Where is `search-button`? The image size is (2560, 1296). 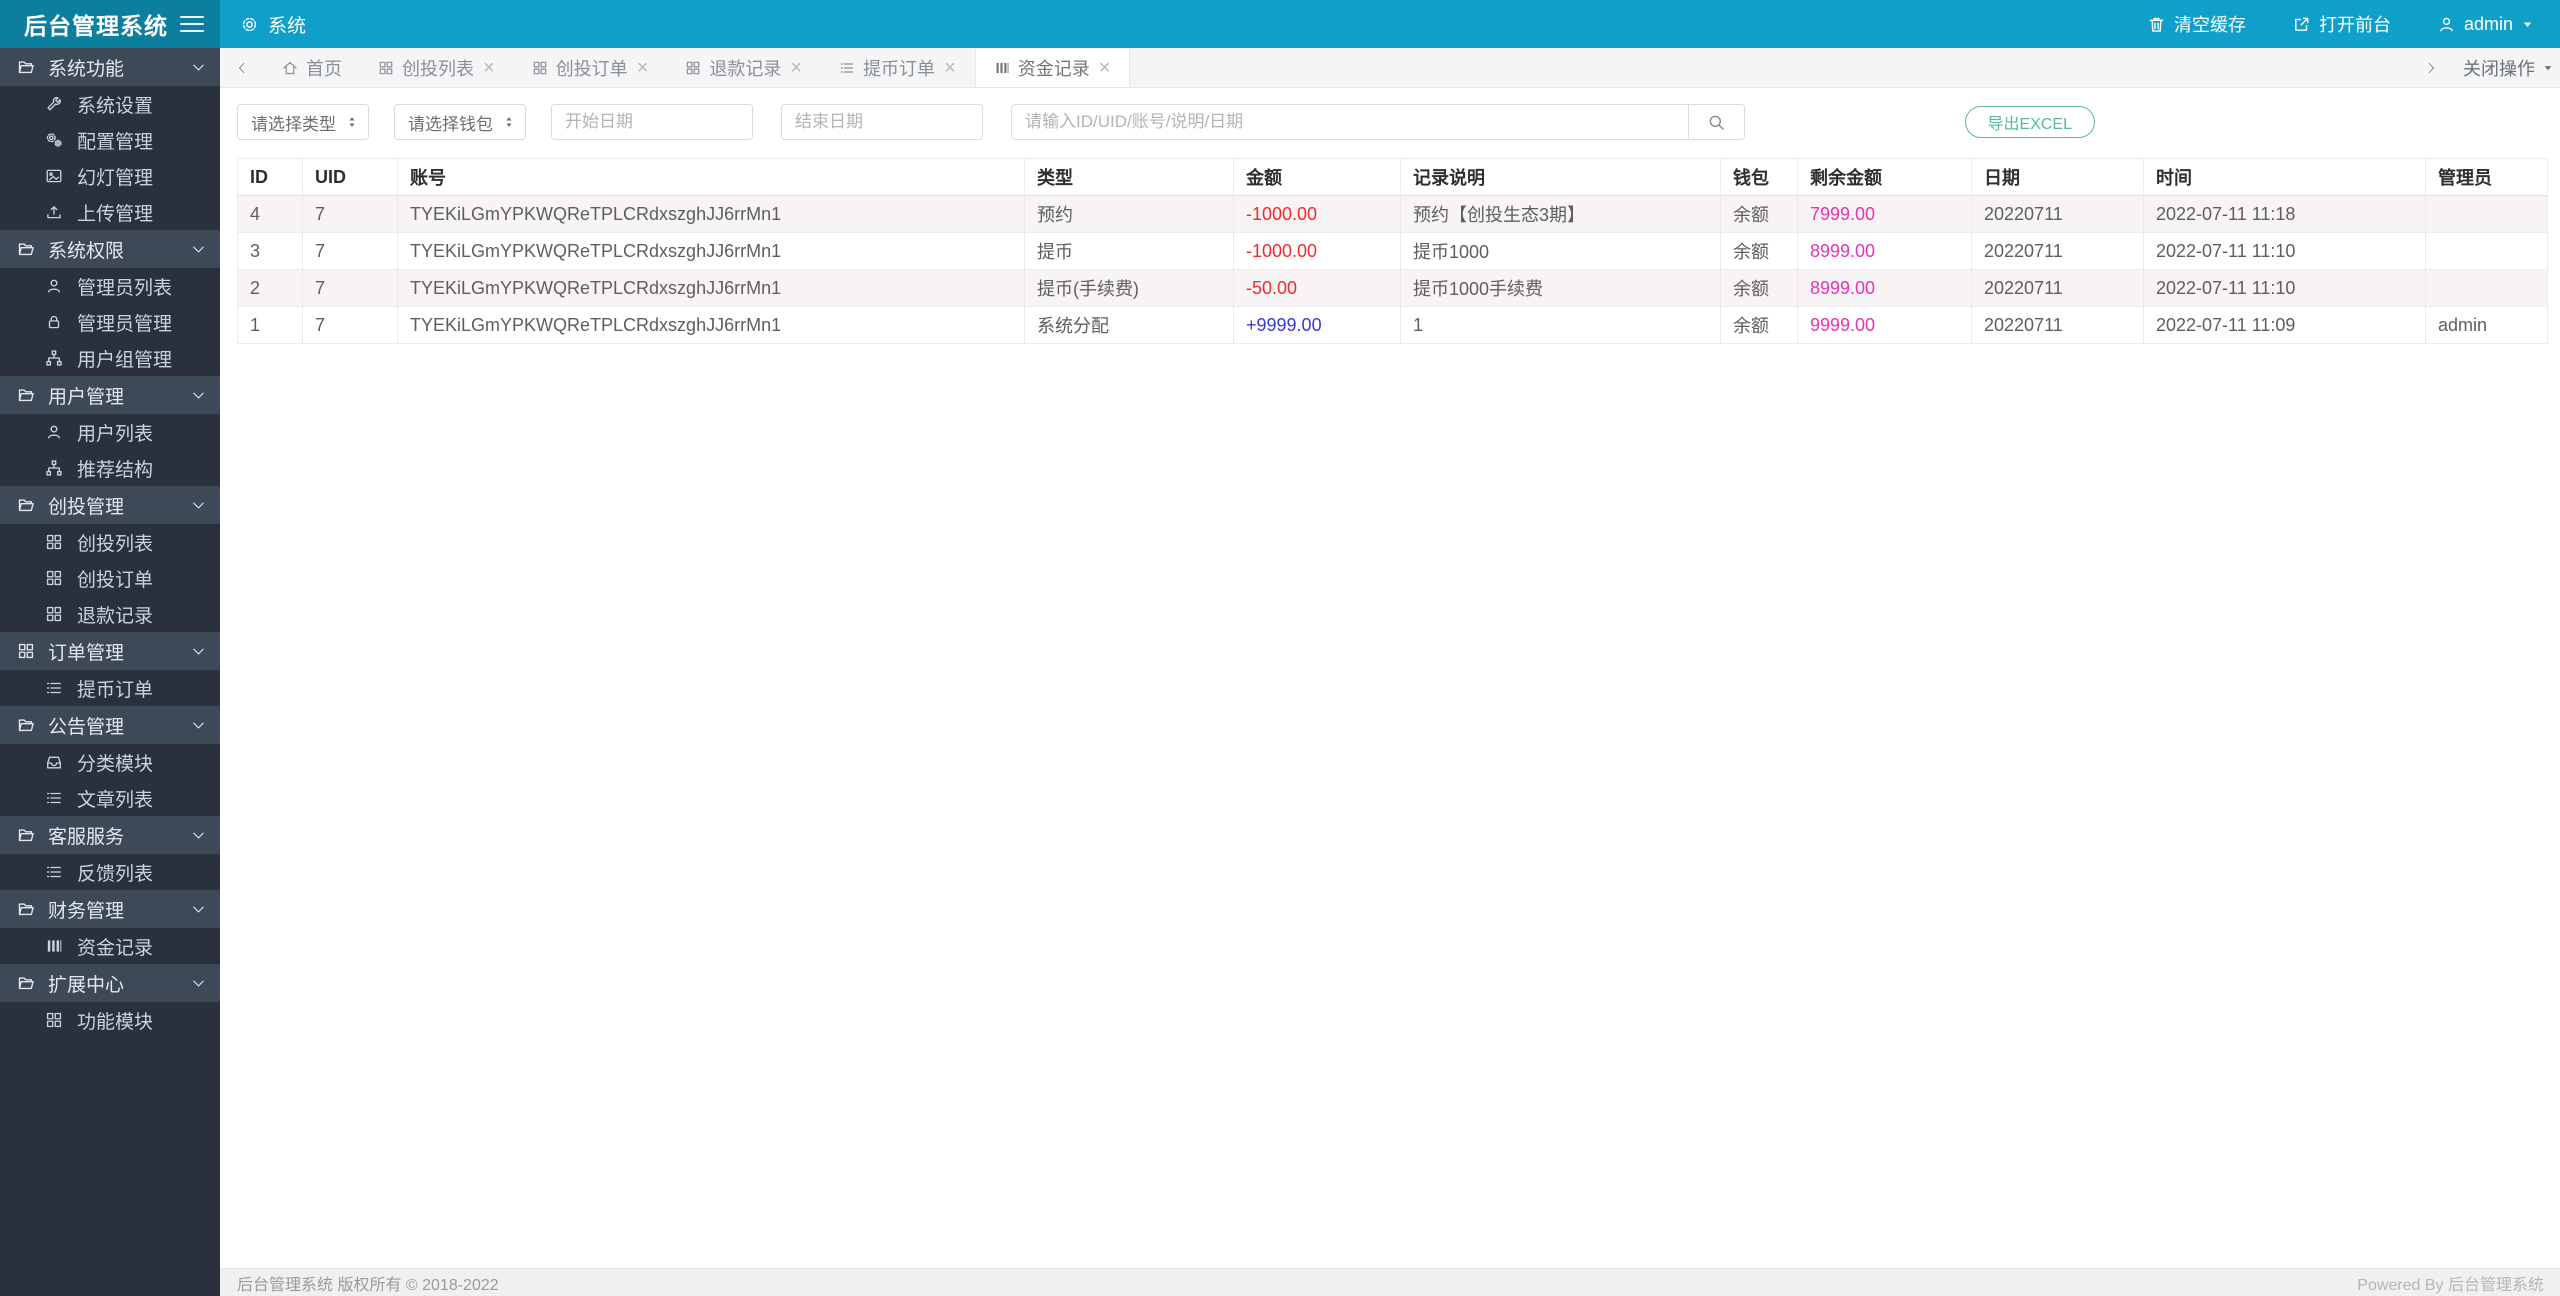 search-button is located at coordinates (1717, 122).